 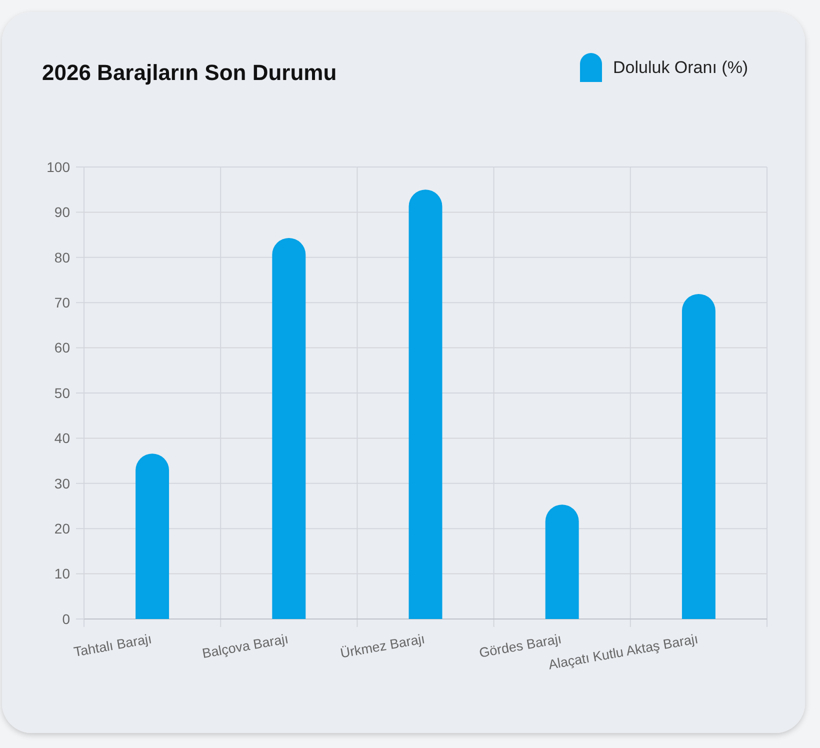 What do you see at coordinates (189, 72) in the screenshot?
I see `chart-title: 2026 Barajların Son Durumu` at bounding box center [189, 72].